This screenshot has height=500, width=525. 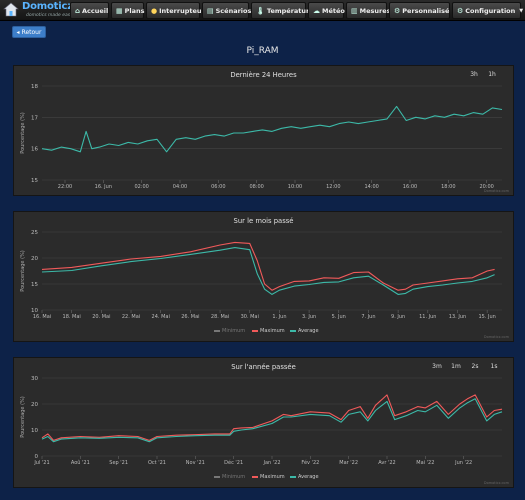 I want to click on x-tick-label: 04:00, so click(x=180, y=187).